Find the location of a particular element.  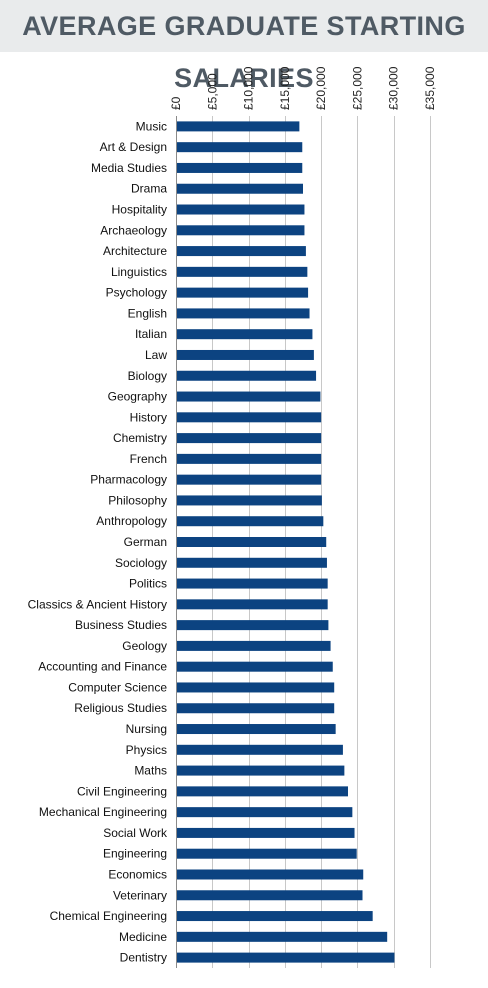

category-label: Business Studies is located at coordinates (121, 625).